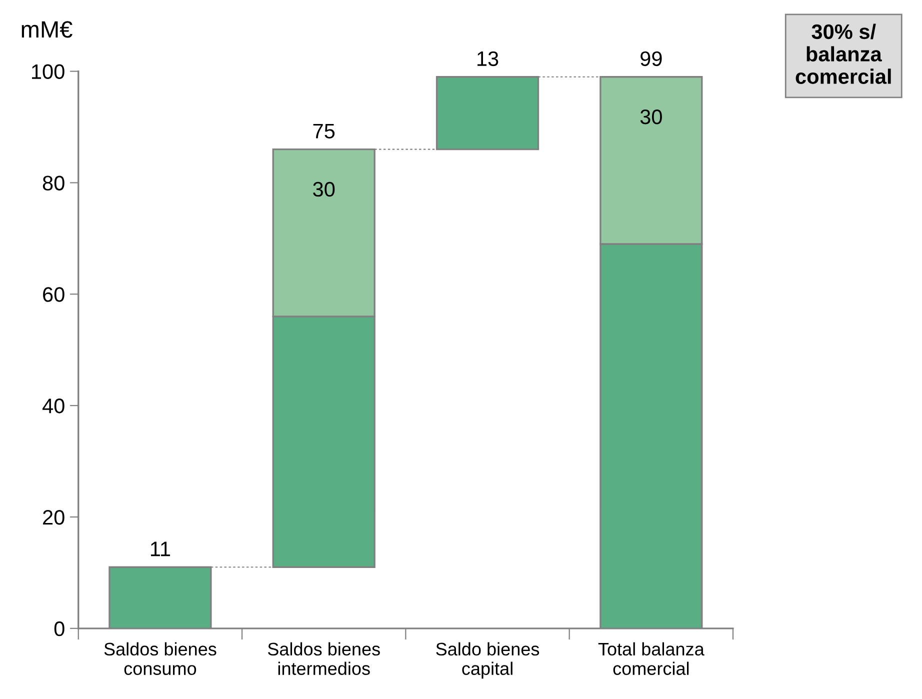 The height and width of the screenshot is (699, 922). What do you see at coordinates (488, 58) in the screenshot?
I see `annotation: 13` at bounding box center [488, 58].